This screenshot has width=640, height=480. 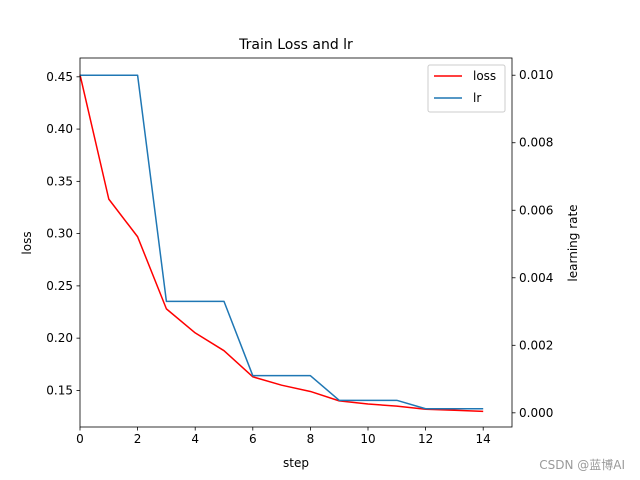 What do you see at coordinates (536, 210) in the screenshot?
I see `y2-tick-label: 0.006` at bounding box center [536, 210].